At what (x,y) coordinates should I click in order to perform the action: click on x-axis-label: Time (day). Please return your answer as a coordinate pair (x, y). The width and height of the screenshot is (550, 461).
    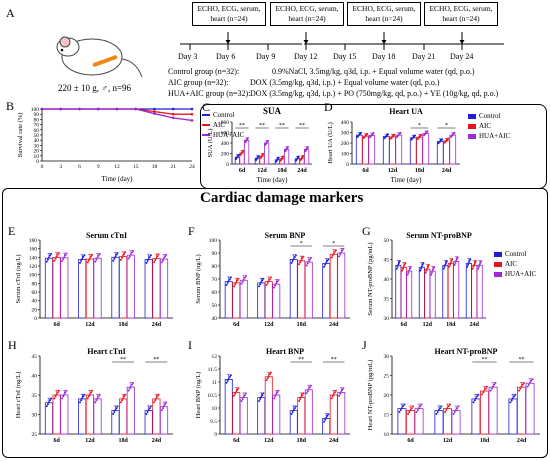
    Looking at the image, I should click on (272, 180).